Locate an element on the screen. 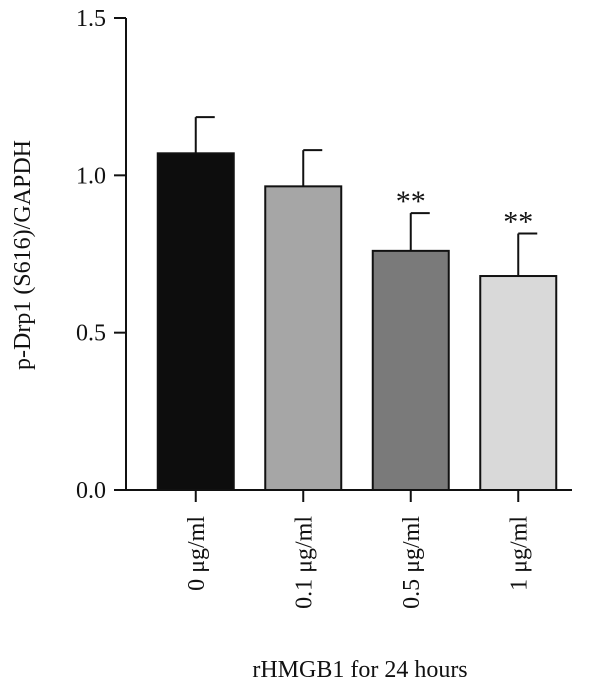 The image size is (600, 689). error-bars is located at coordinates (366, 196).